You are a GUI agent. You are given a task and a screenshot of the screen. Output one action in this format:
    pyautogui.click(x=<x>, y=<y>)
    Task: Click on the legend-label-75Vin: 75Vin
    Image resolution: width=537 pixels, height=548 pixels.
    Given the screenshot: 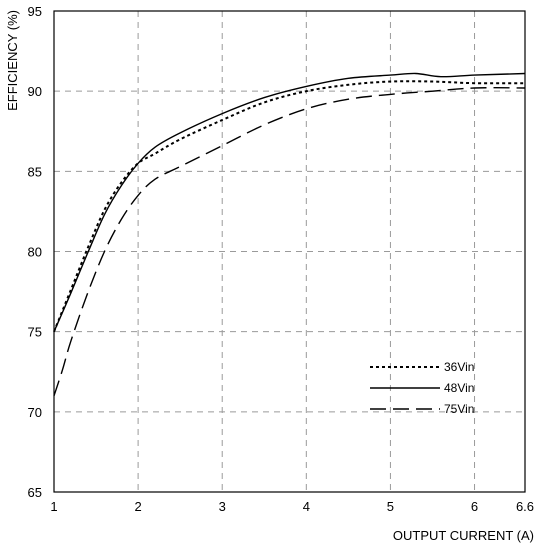 What is the action you would take?
    pyautogui.click(x=459, y=409)
    